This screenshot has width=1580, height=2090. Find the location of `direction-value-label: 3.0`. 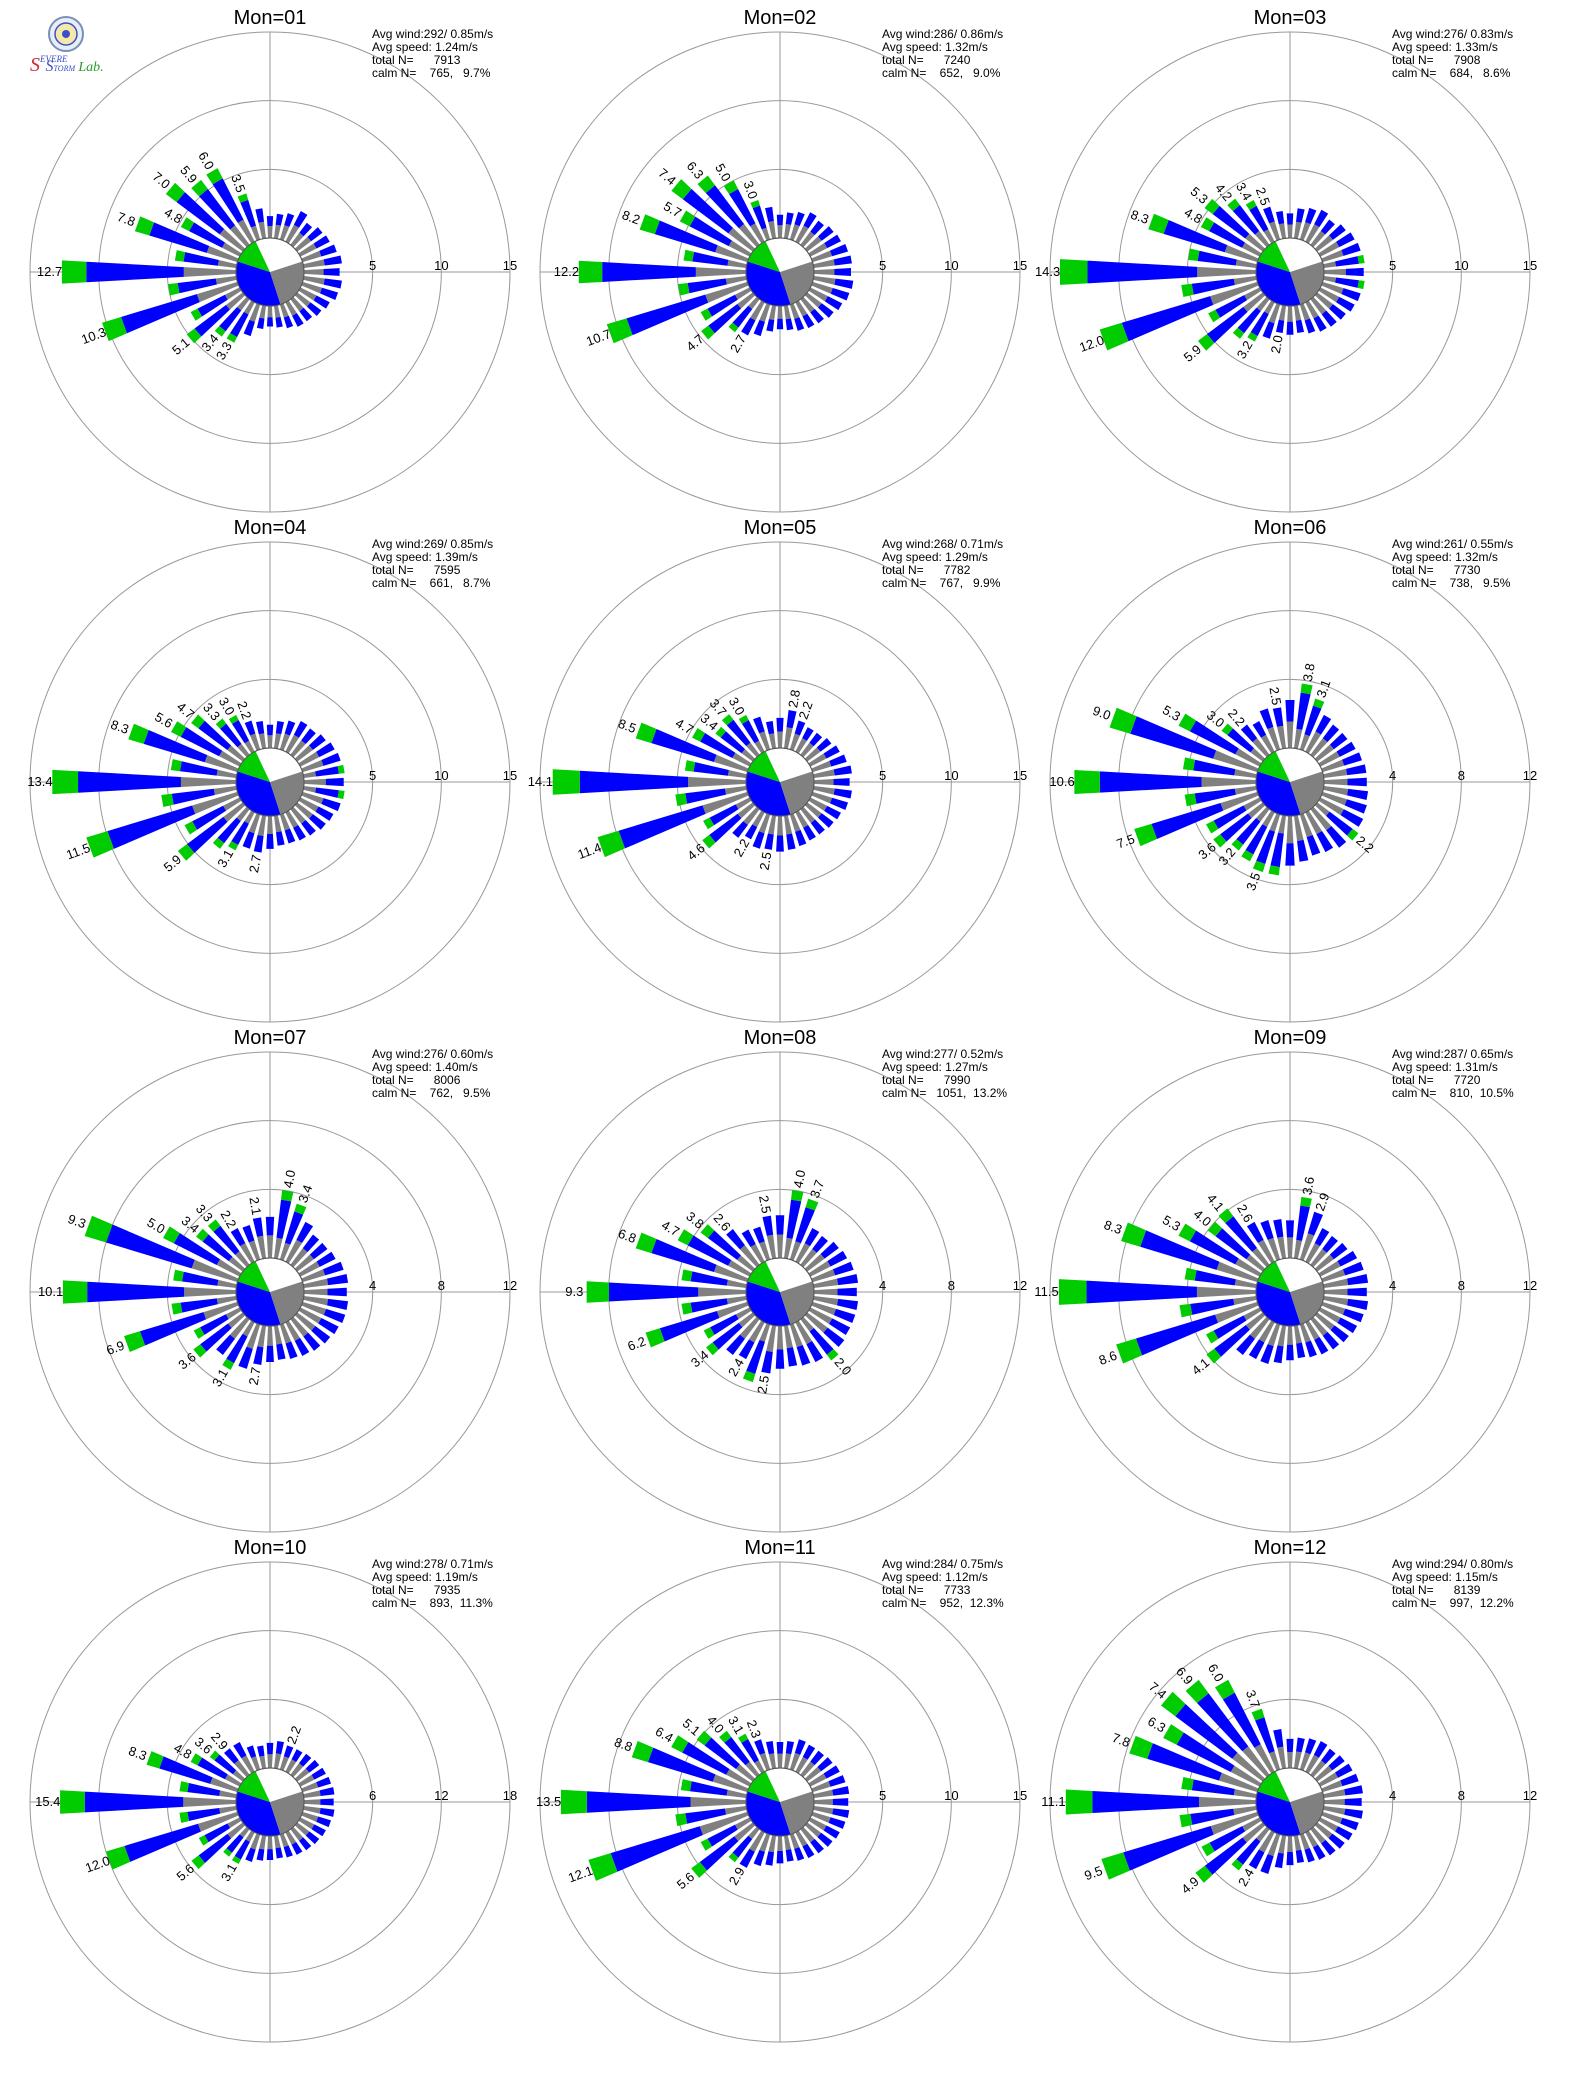

direction-value-label: 3.0 is located at coordinates (751, 190).